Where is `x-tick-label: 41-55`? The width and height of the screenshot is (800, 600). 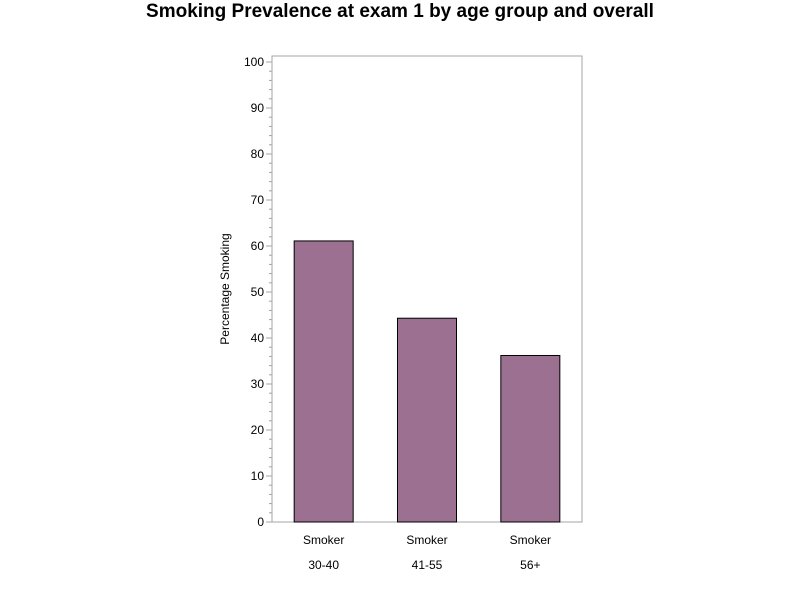 x-tick-label: 41-55 is located at coordinates (427, 565).